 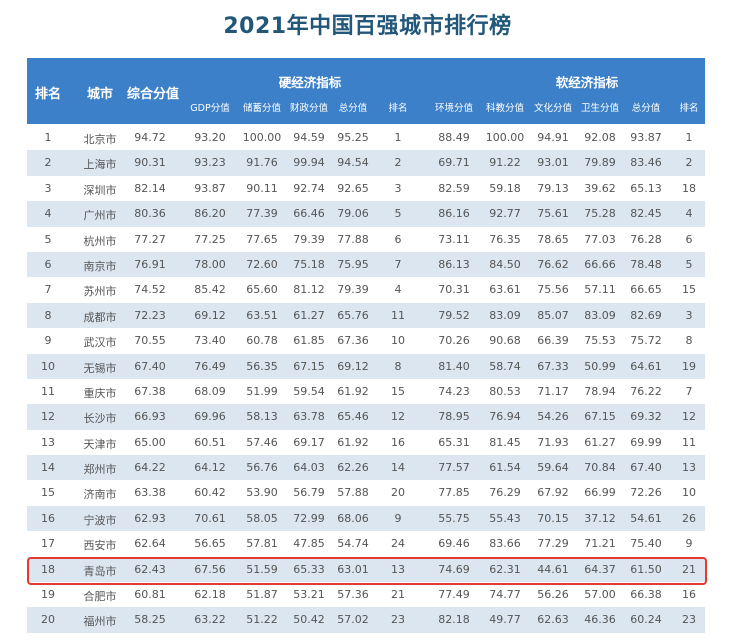 What do you see at coordinates (353, 341) in the screenshot?
I see `cell-hard-total: 67.36` at bounding box center [353, 341].